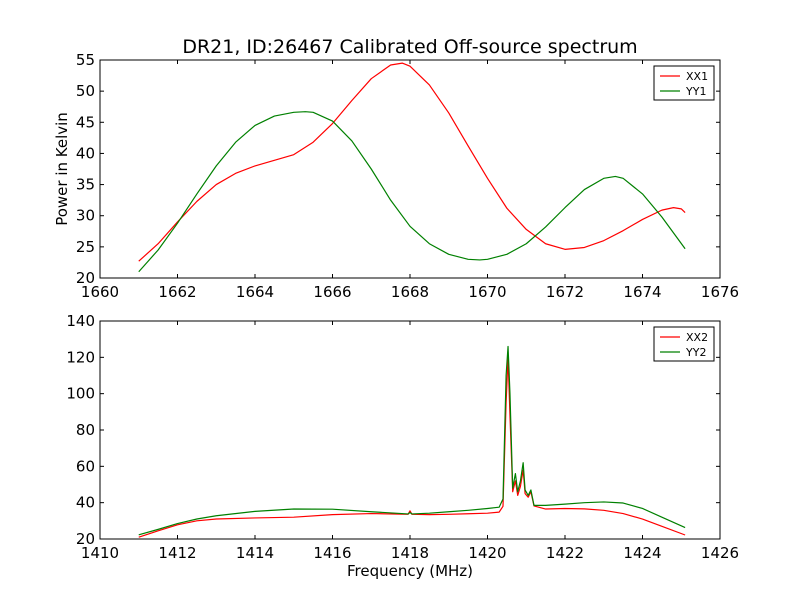 This screenshot has width=800, height=600. Describe the element at coordinates (85, 153) in the screenshot. I see `top-chart-ytick-label: 40` at that location.